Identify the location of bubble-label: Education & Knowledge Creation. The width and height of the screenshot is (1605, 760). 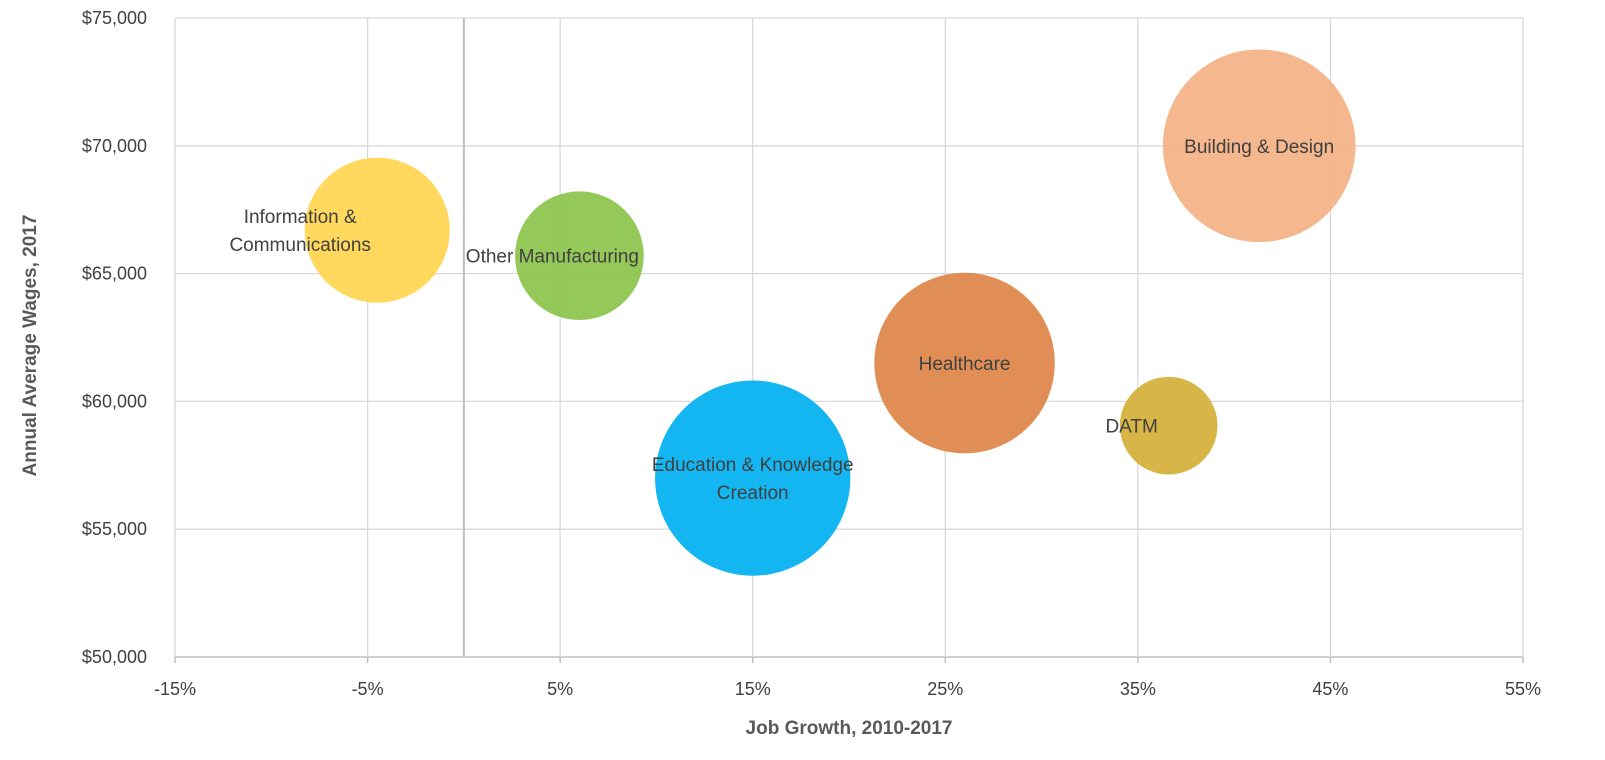
(753, 479).